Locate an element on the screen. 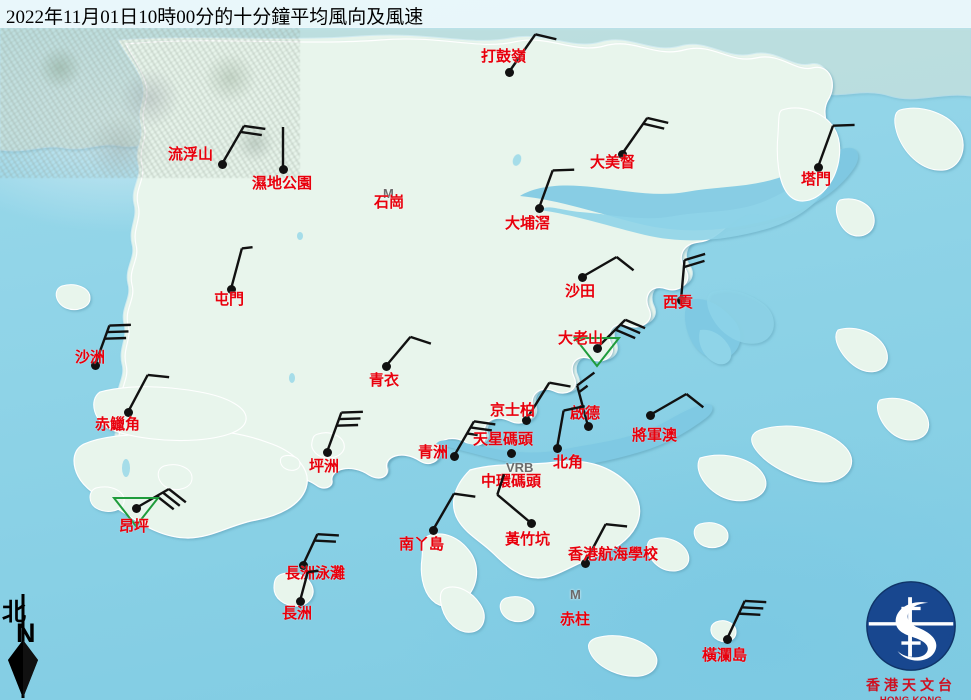 The width and height of the screenshot is (971, 700). compass-needle-icon is located at coordinates (23, 646).